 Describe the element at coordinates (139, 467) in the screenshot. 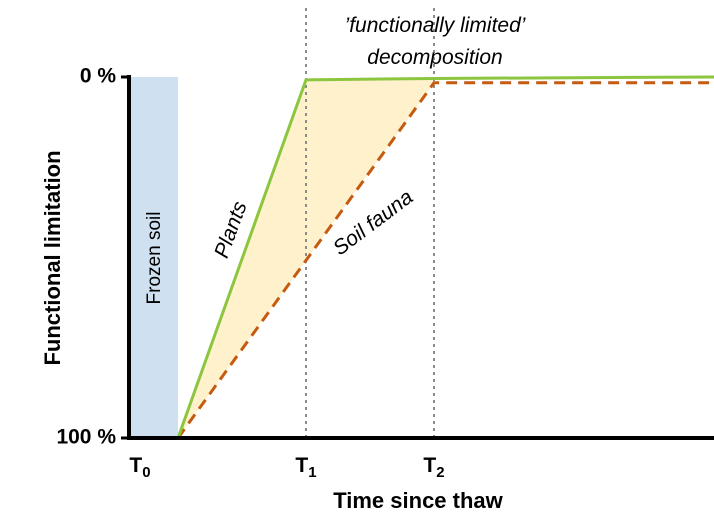

I see `x-tick-label-t0: T0` at that location.